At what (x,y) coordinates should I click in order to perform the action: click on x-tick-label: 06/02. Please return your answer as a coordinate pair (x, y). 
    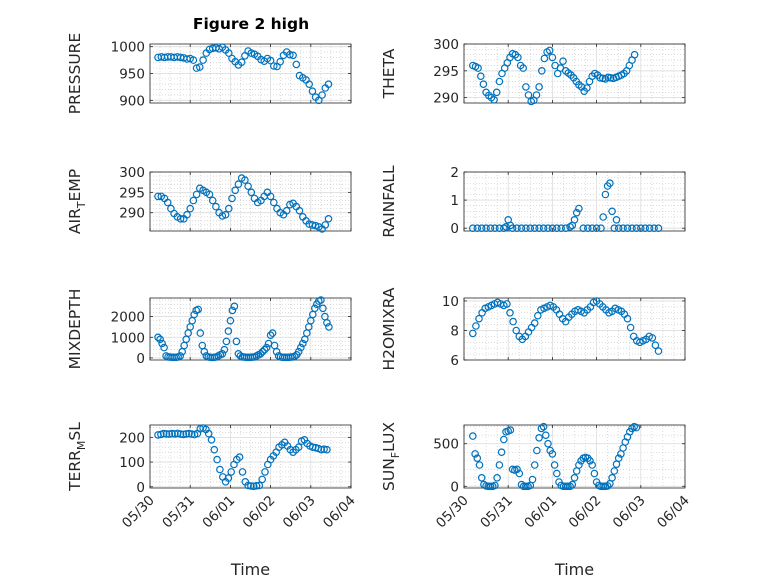
    Looking at the image, I should click on (259, 512).